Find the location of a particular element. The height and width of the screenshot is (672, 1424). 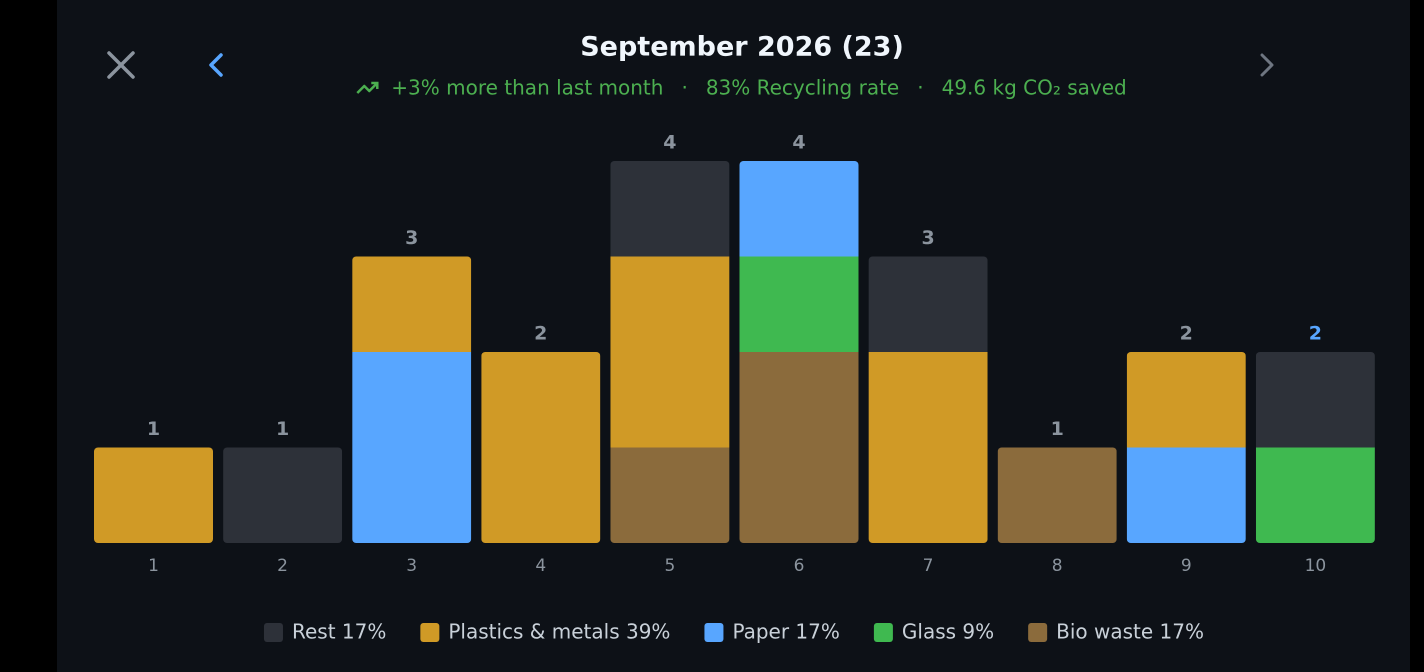

x-tick-label: 10 is located at coordinates (1316, 566).